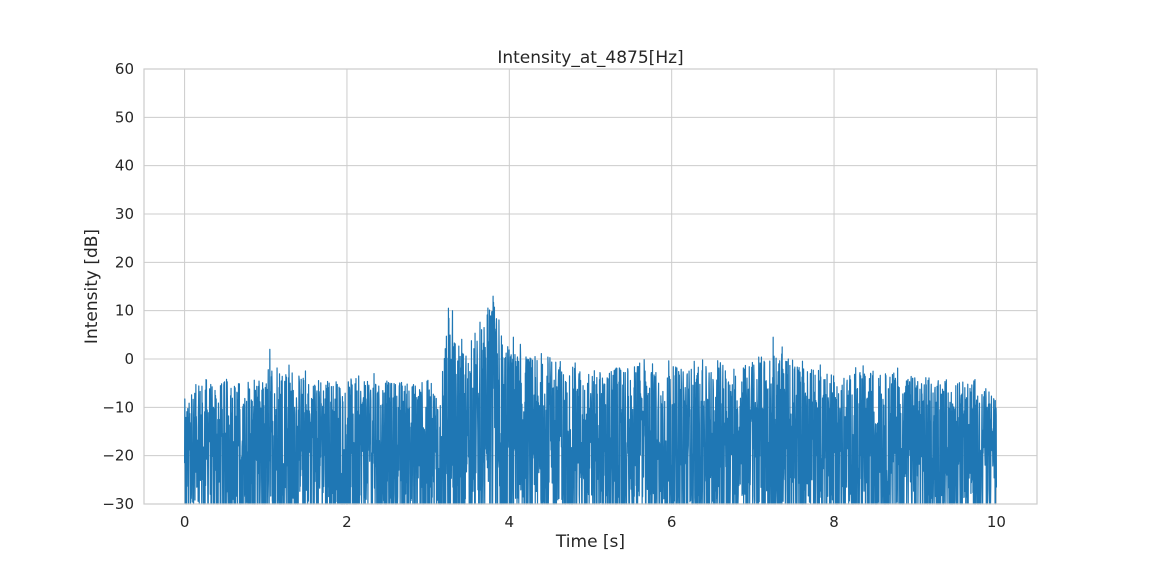 Image resolution: width=1152 pixels, height=576 pixels. I want to click on y-tick-label: −30, so click(118, 504).